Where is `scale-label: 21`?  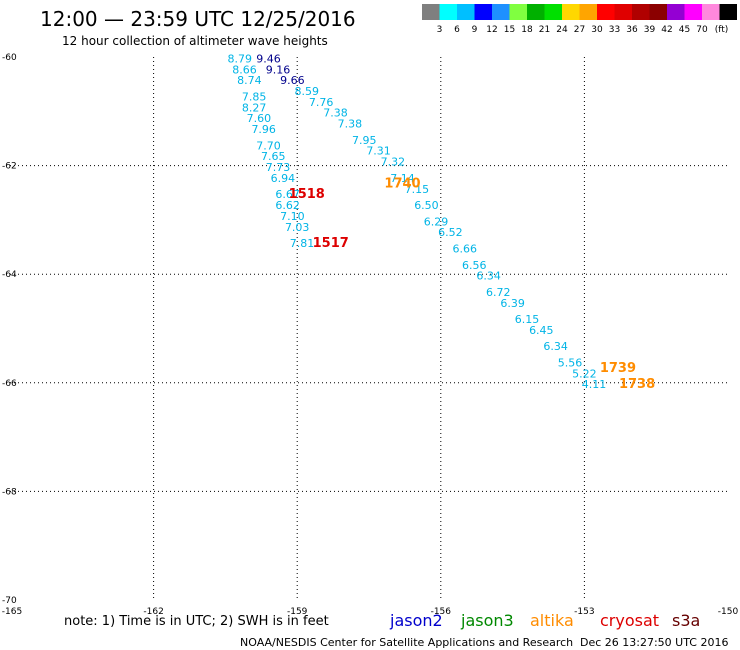
scale-label: 21 is located at coordinates (544, 30).